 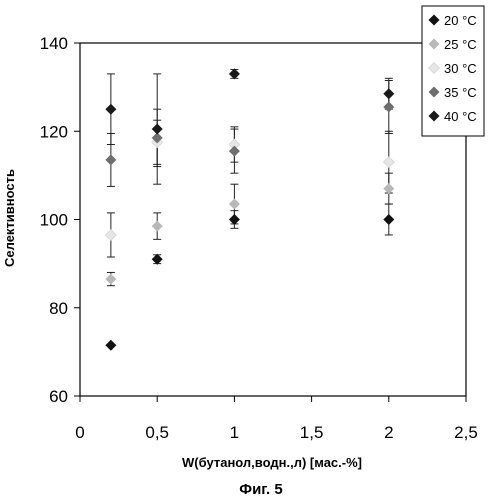 I want to click on legend-label: 20 °C, so click(x=460, y=20).